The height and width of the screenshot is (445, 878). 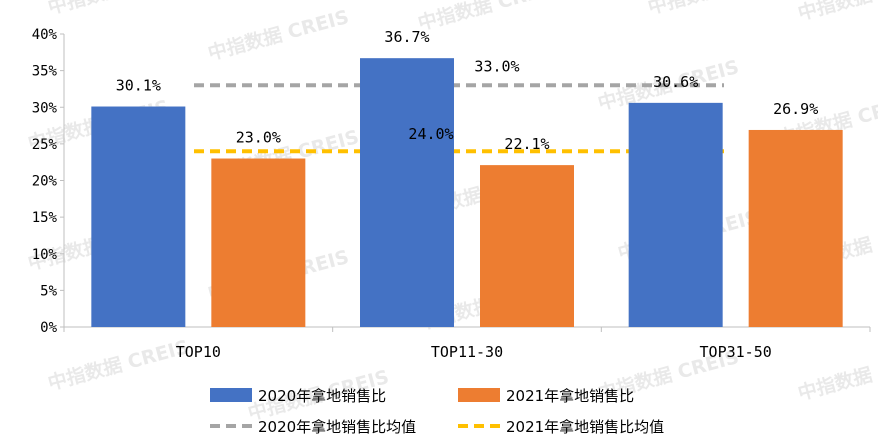 What do you see at coordinates (138, 86) in the screenshot?
I see `bar-value-label: 30.1%` at bounding box center [138, 86].